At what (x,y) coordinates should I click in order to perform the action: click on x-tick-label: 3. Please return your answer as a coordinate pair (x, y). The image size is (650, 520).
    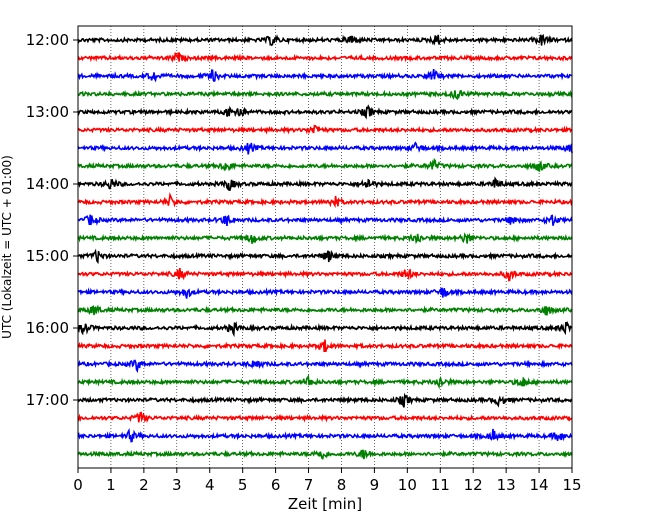
    Looking at the image, I should click on (177, 485).